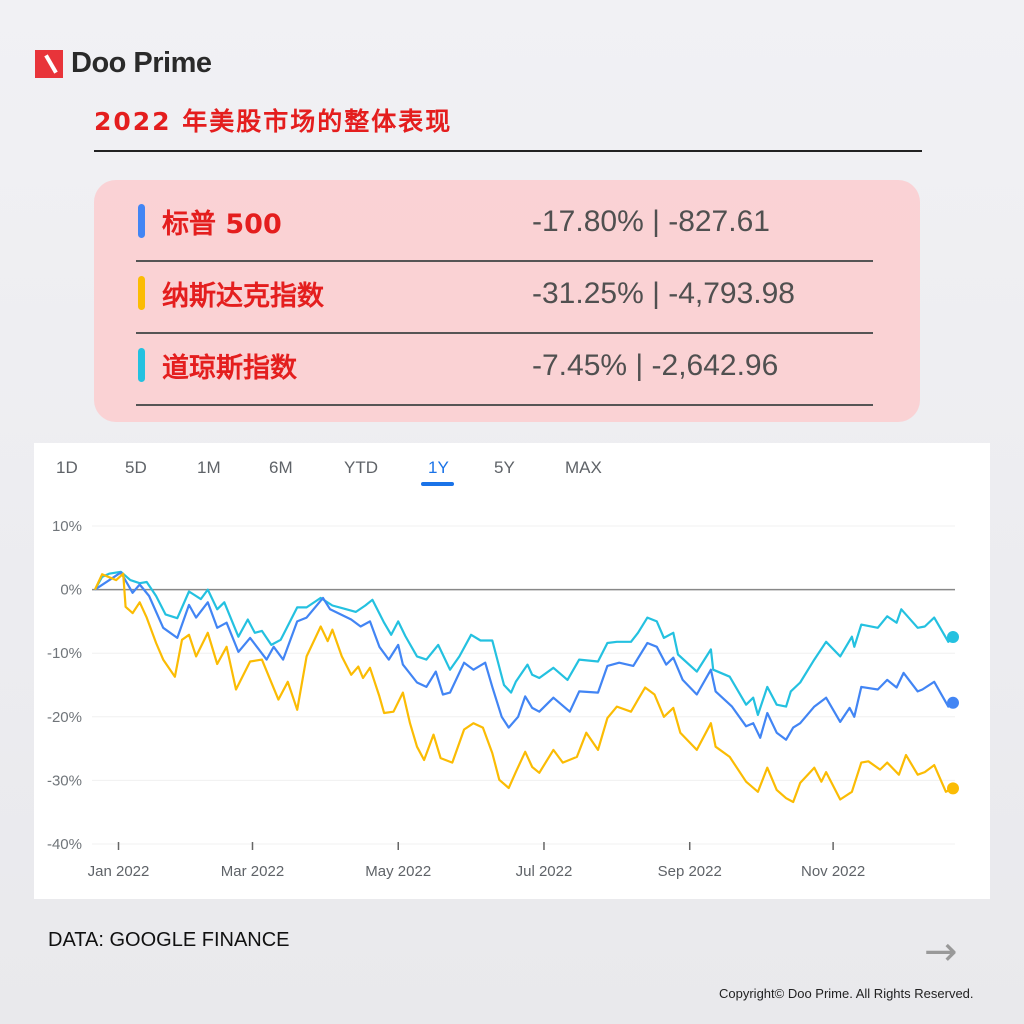  What do you see at coordinates (229, 368) in the screenshot?
I see `index-name: 道琼斯指数` at bounding box center [229, 368].